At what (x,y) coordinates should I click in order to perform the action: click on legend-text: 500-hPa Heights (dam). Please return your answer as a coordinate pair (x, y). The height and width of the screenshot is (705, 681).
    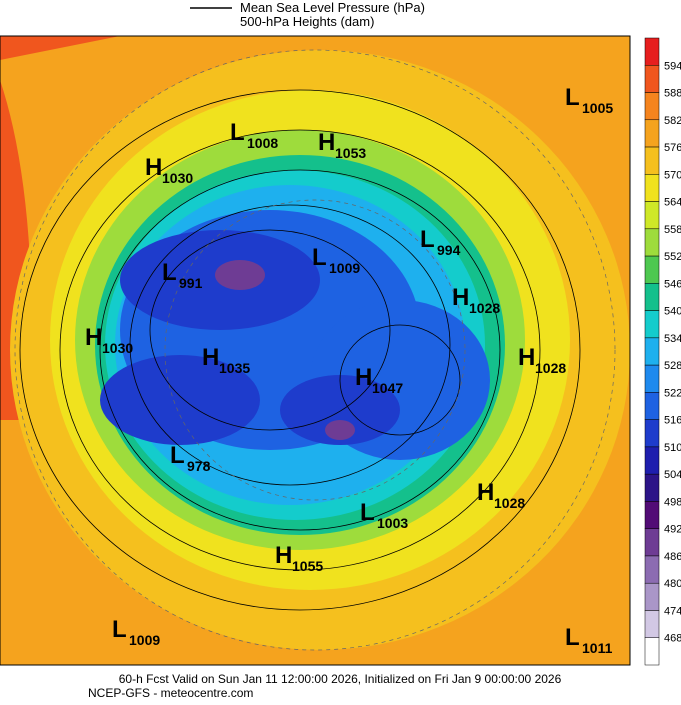
    Looking at the image, I should click on (307, 21).